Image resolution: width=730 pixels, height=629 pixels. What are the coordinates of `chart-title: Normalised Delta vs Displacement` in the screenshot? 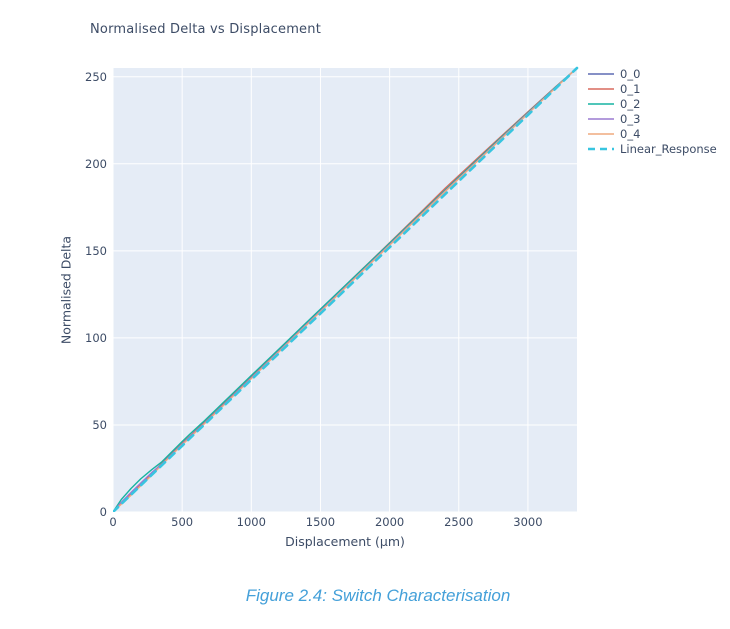 It's located at (205, 29).